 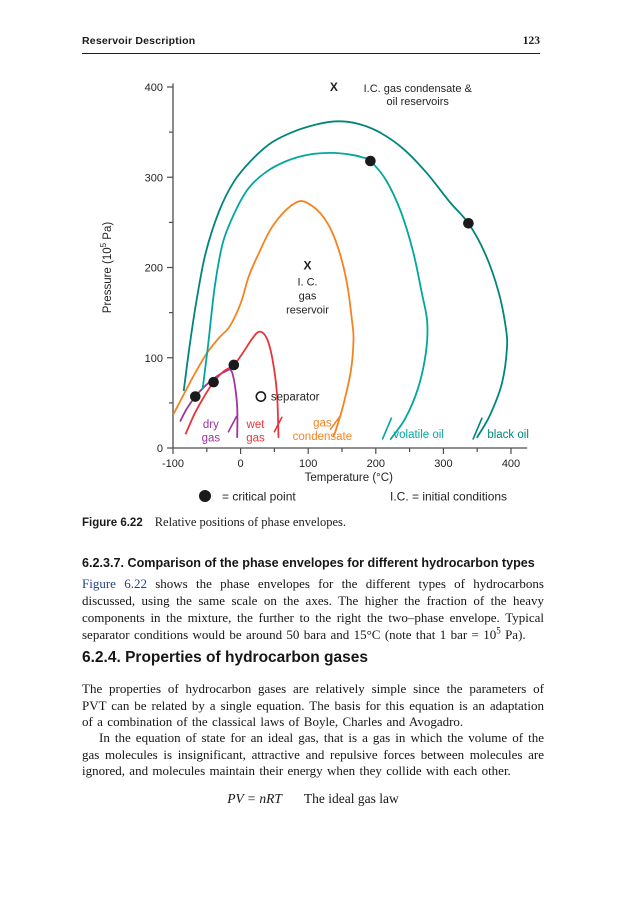 I want to click on running-header-title: Reservoir Description, so click(x=139, y=41).